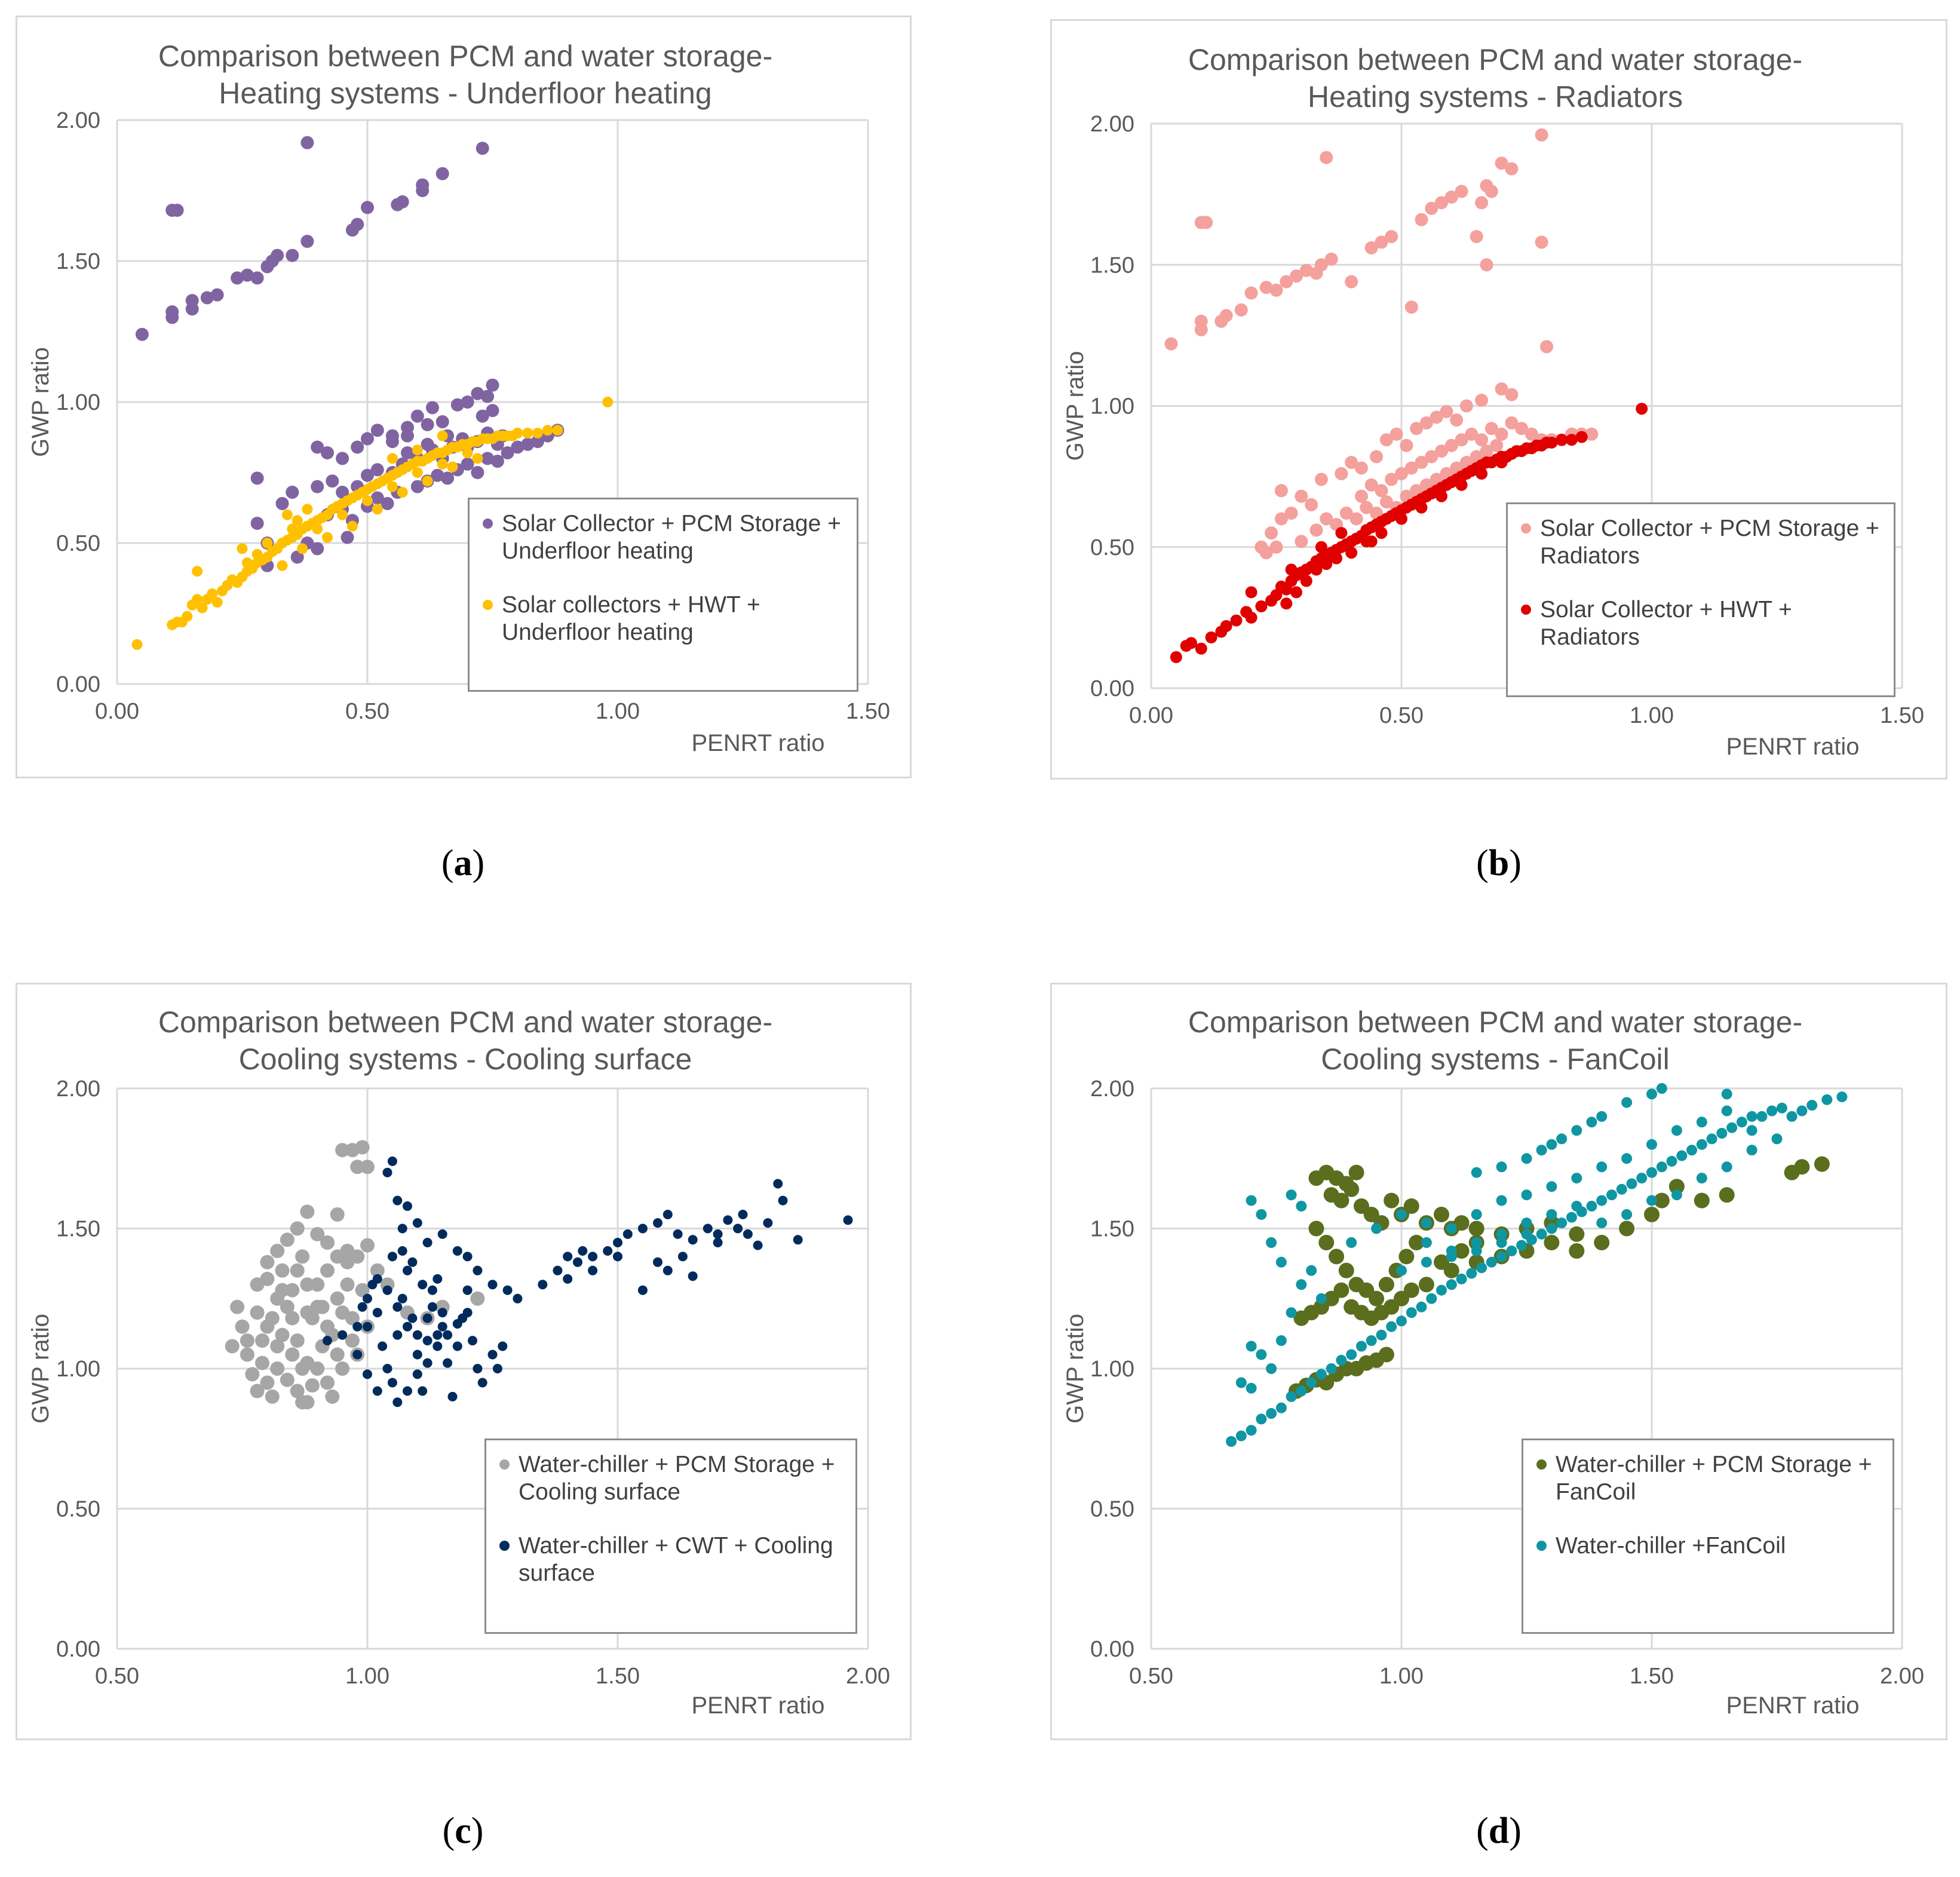  Describe the element at coordinates (670, 1560) in the screenshot. I see `legend-item-2: Water-chiller + CWT + Cooling surface` at that location.